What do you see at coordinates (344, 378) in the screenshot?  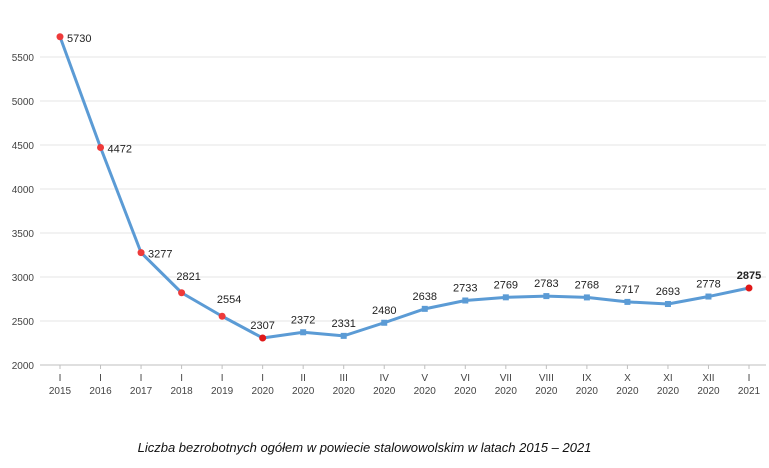 I see `x-tick-label: III` at bounding box center [344, 378].